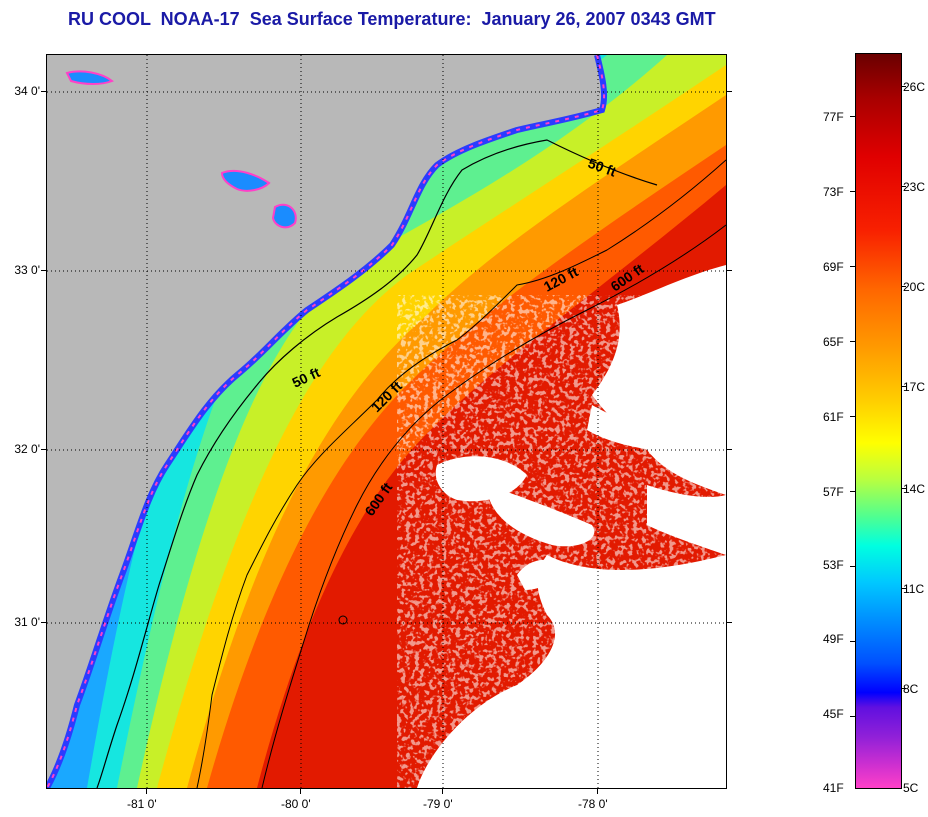 This screenshot has width=928, height=817. Describe the element at coordinates (914, 187) in the screenshot. I see `colorbar-label-c: 23C` at that location.